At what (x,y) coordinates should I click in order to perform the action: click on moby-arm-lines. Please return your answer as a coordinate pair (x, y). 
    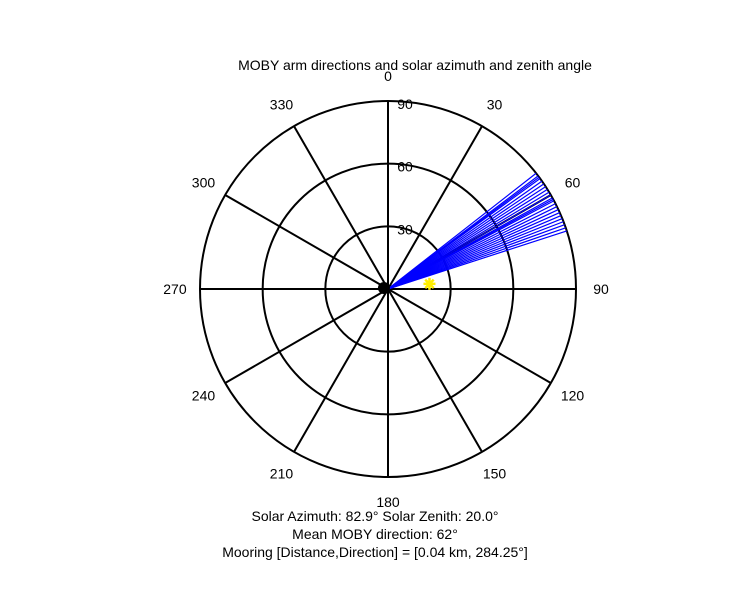
    Looking at the image, I should click on (477, 231).